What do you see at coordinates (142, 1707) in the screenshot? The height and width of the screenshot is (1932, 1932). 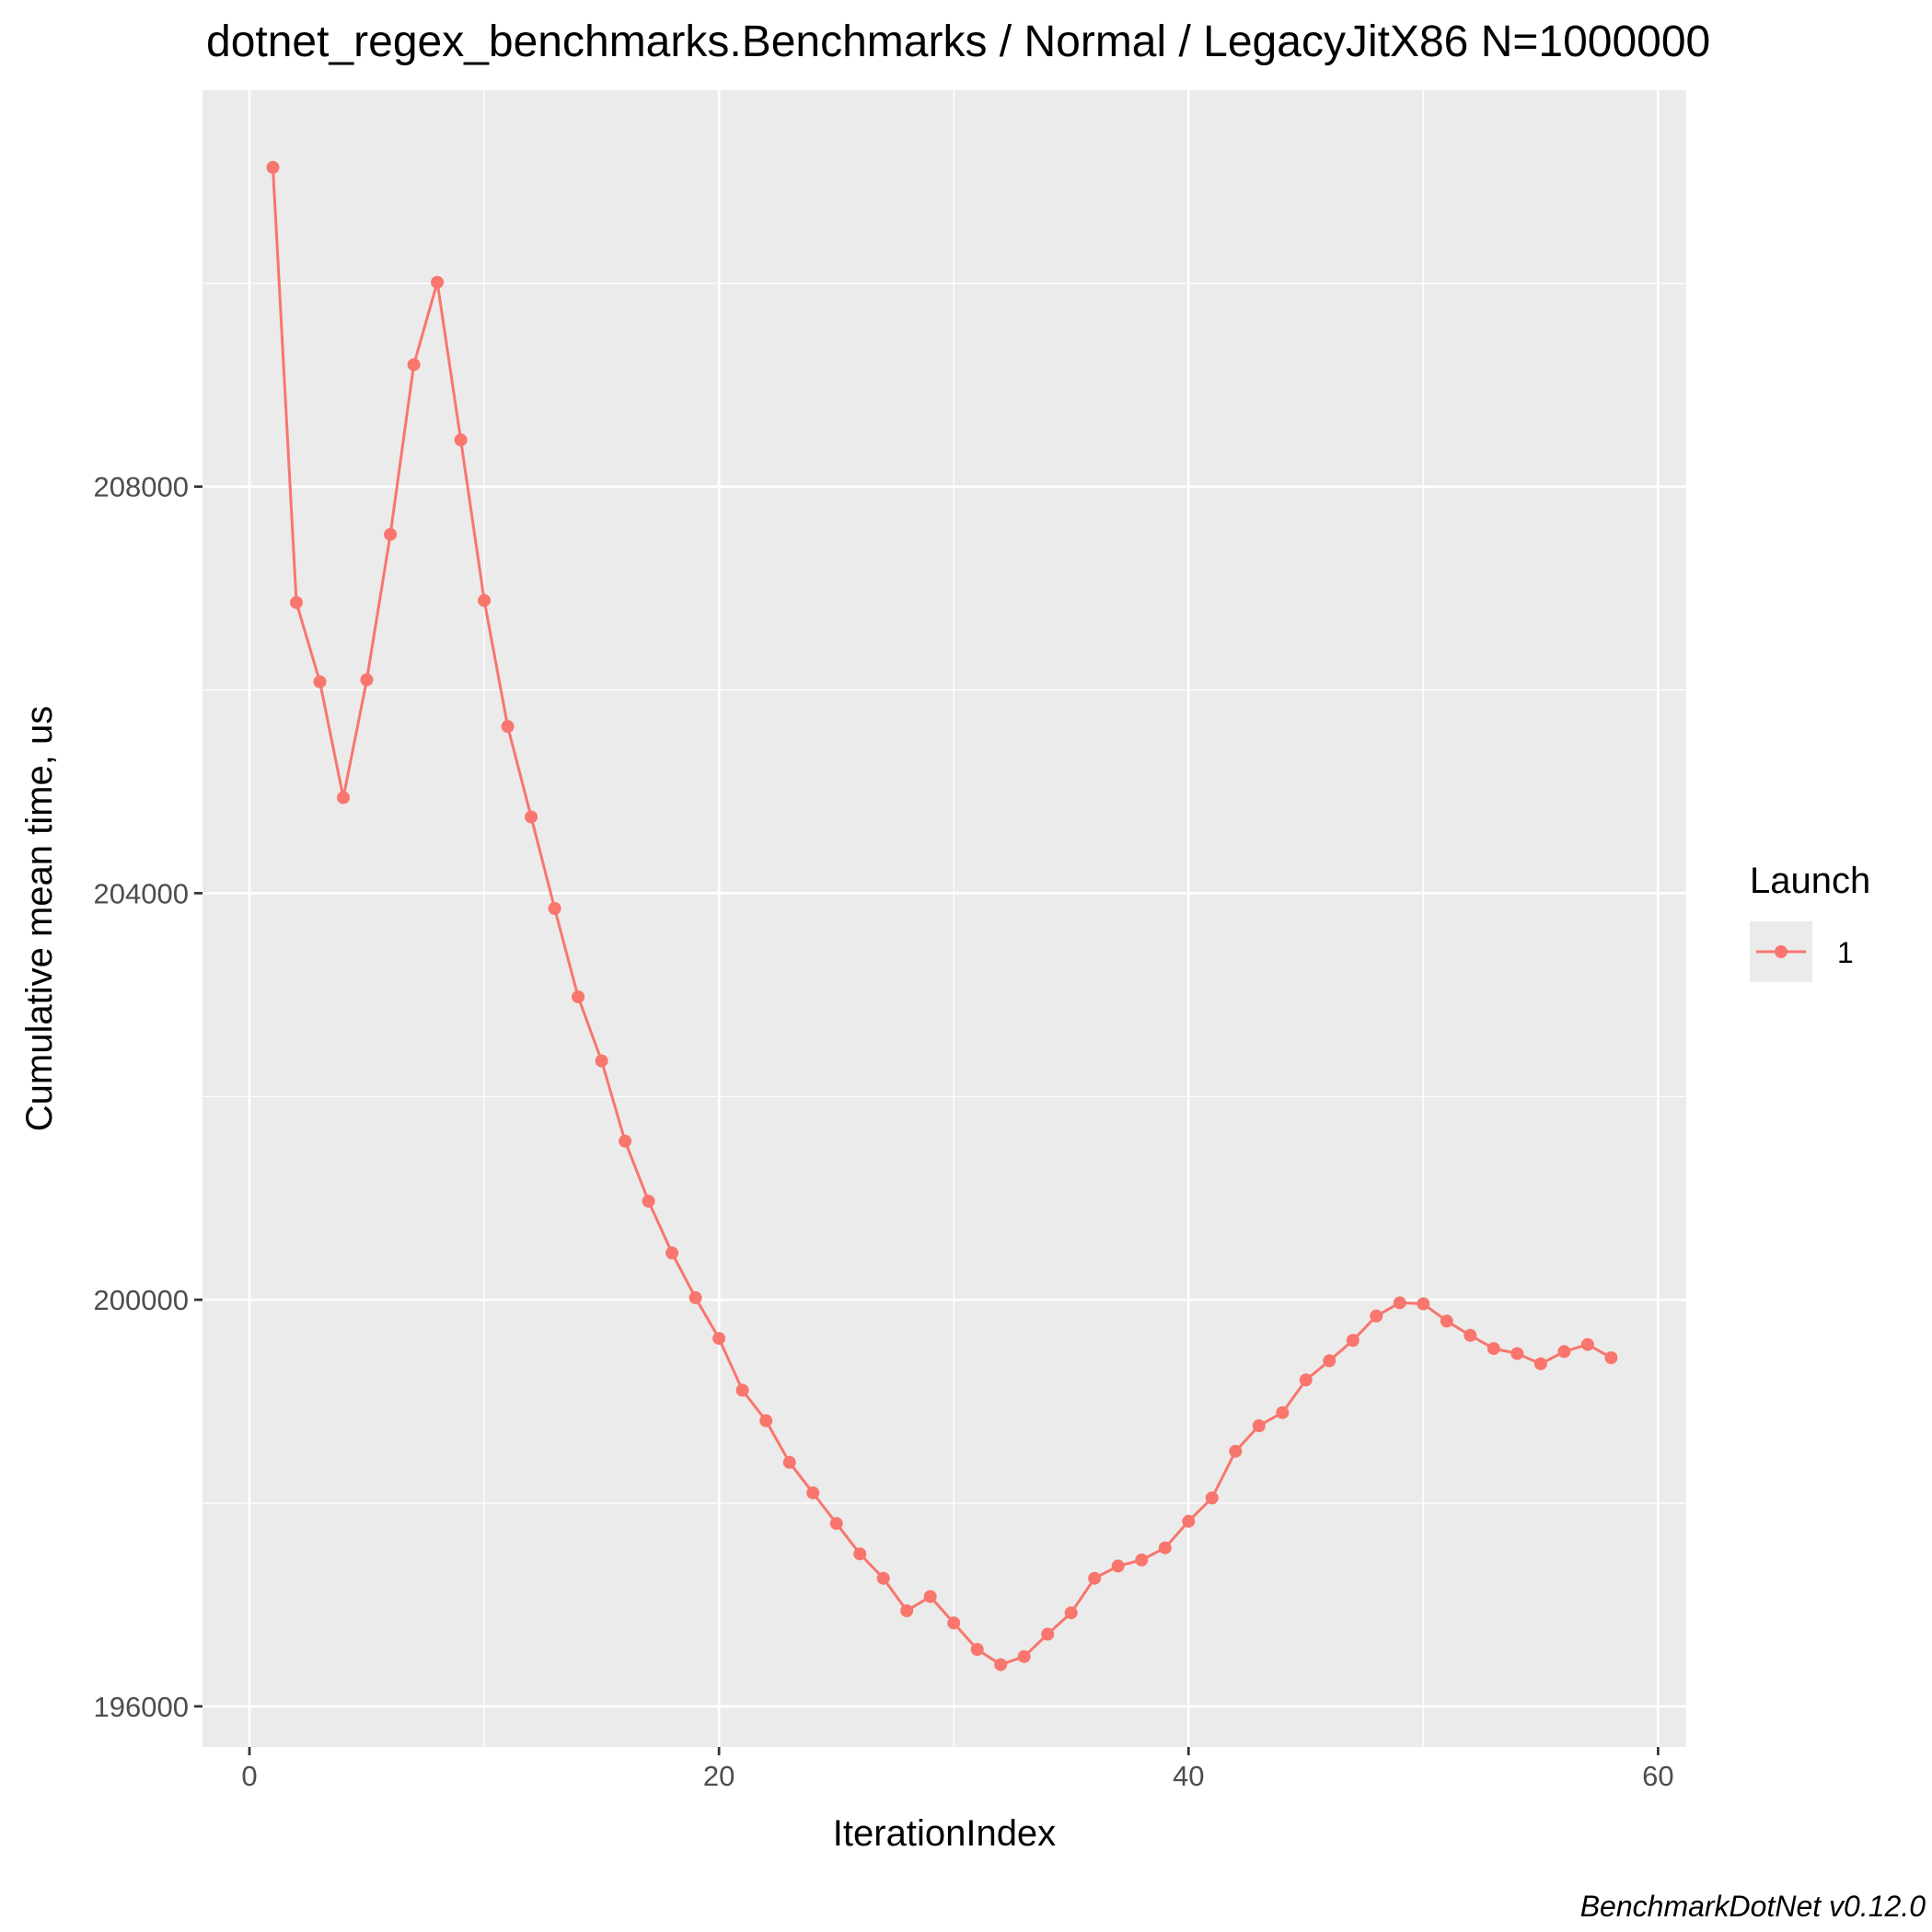 I see `y-tick-label: 196000` at bounding box center [142, 1707].